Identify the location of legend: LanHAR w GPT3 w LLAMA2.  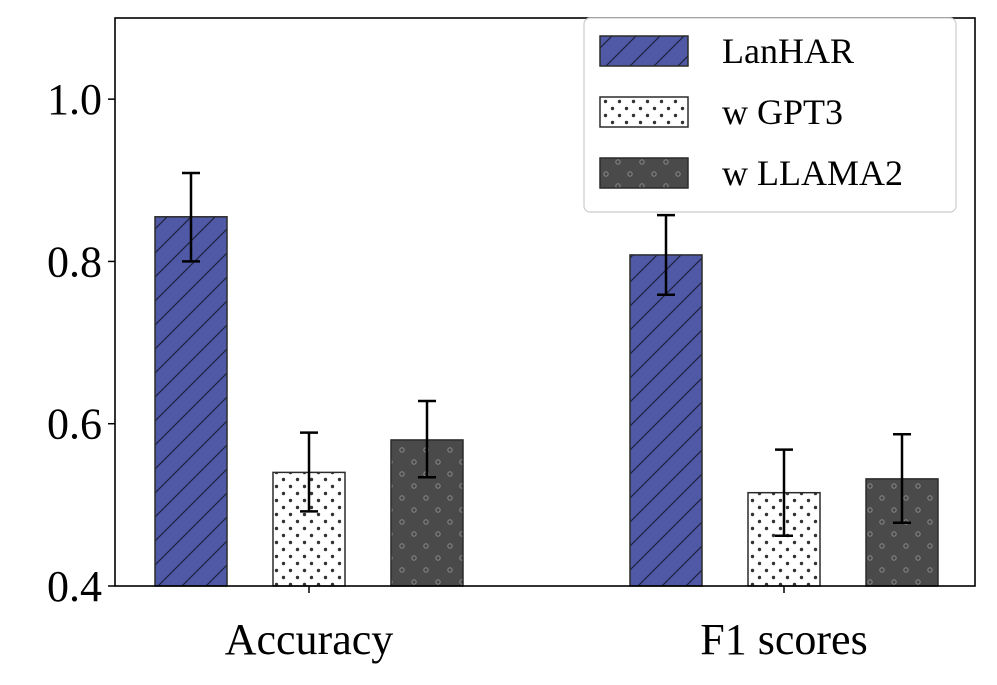
(770, 115).